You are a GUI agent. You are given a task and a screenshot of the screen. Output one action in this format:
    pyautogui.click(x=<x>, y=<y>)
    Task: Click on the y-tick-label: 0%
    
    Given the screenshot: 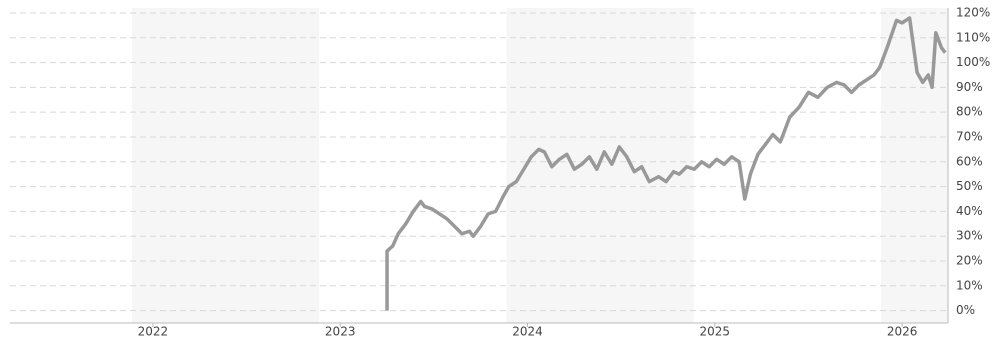 What is the action you would take?
    pyautogui.click(x=965, y=310)
    